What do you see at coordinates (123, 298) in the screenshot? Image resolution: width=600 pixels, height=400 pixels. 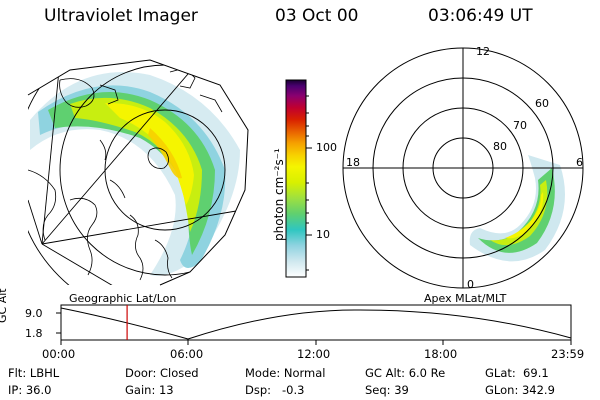 I see `left-panel-caption: Geographic Lat/Lon` at bounding box center [123, 298].